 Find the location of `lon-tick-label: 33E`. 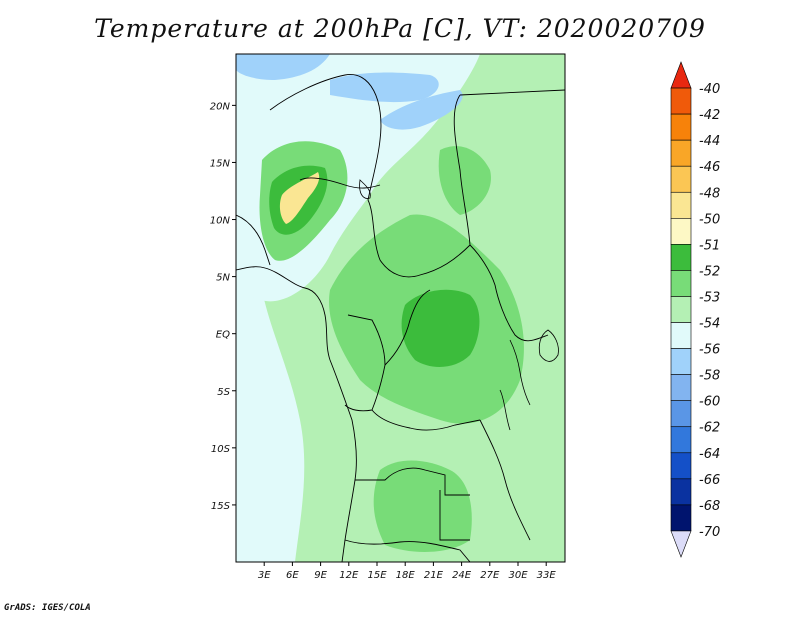

lon-tick-label: 33E is located at coordinates (547, 575).